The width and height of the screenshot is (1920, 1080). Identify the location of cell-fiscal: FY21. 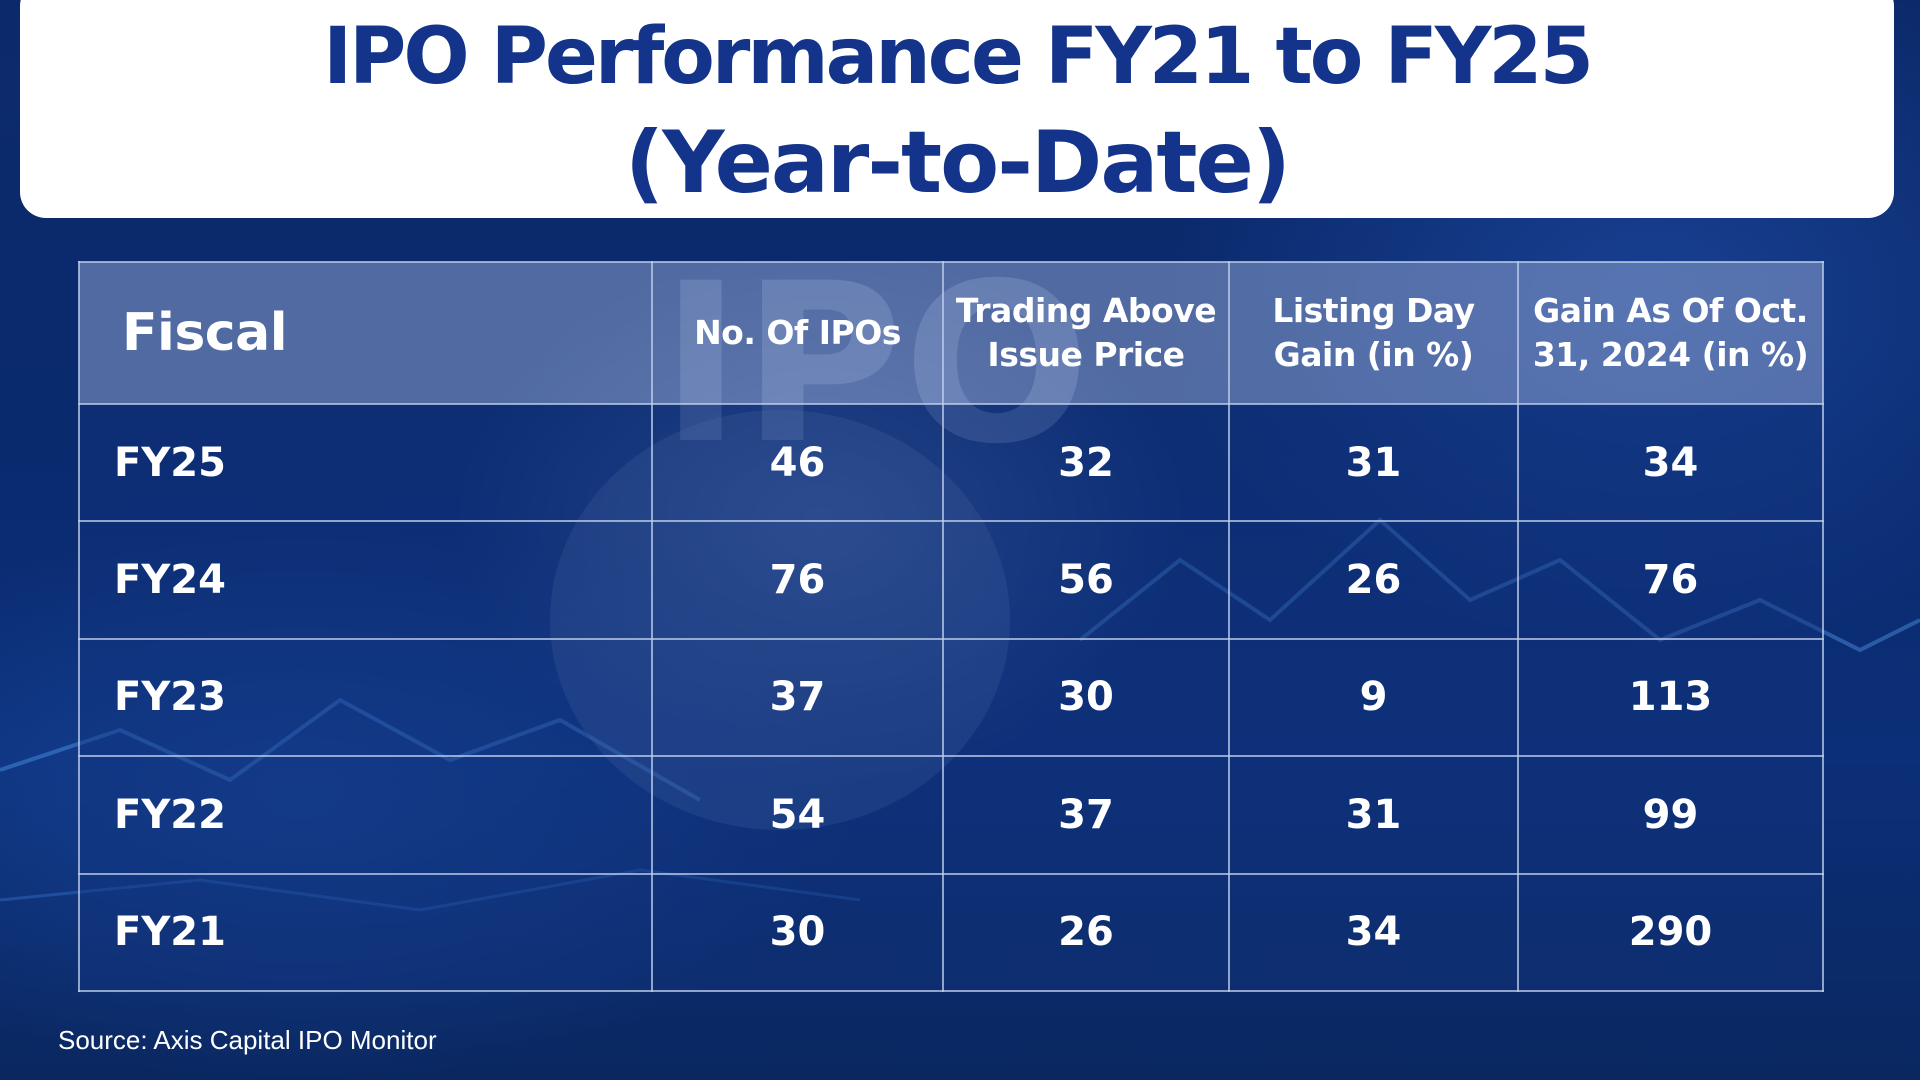
(365, 932).